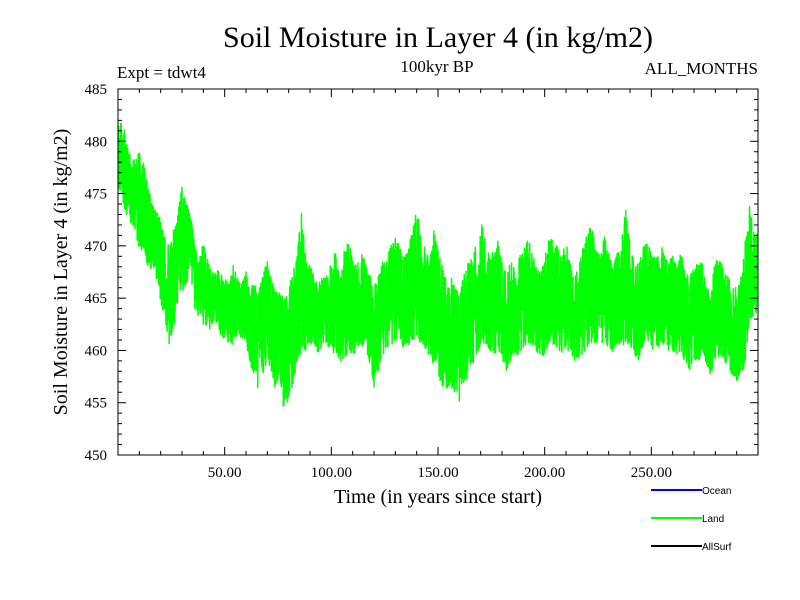 This screenshot has height=600, width=800. I want to click on x-tick-label-100.00: 100.00, so click(331, 473).